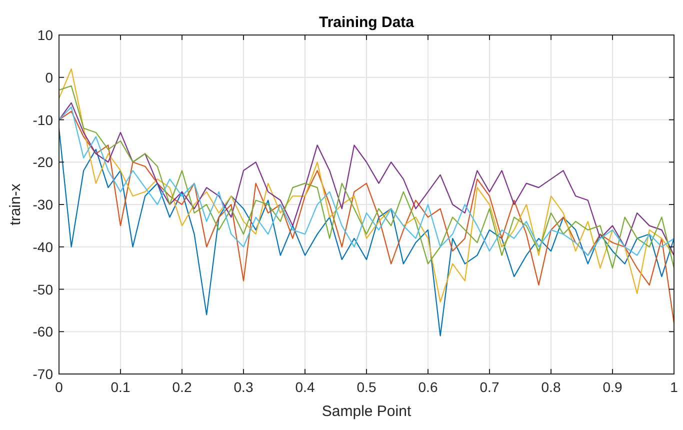 The image size is (683, 430). What do you see at coordinates (305, 387) in the screenshot?
I see `x-tick-label: 0.4` at bounding box center [305, 387].